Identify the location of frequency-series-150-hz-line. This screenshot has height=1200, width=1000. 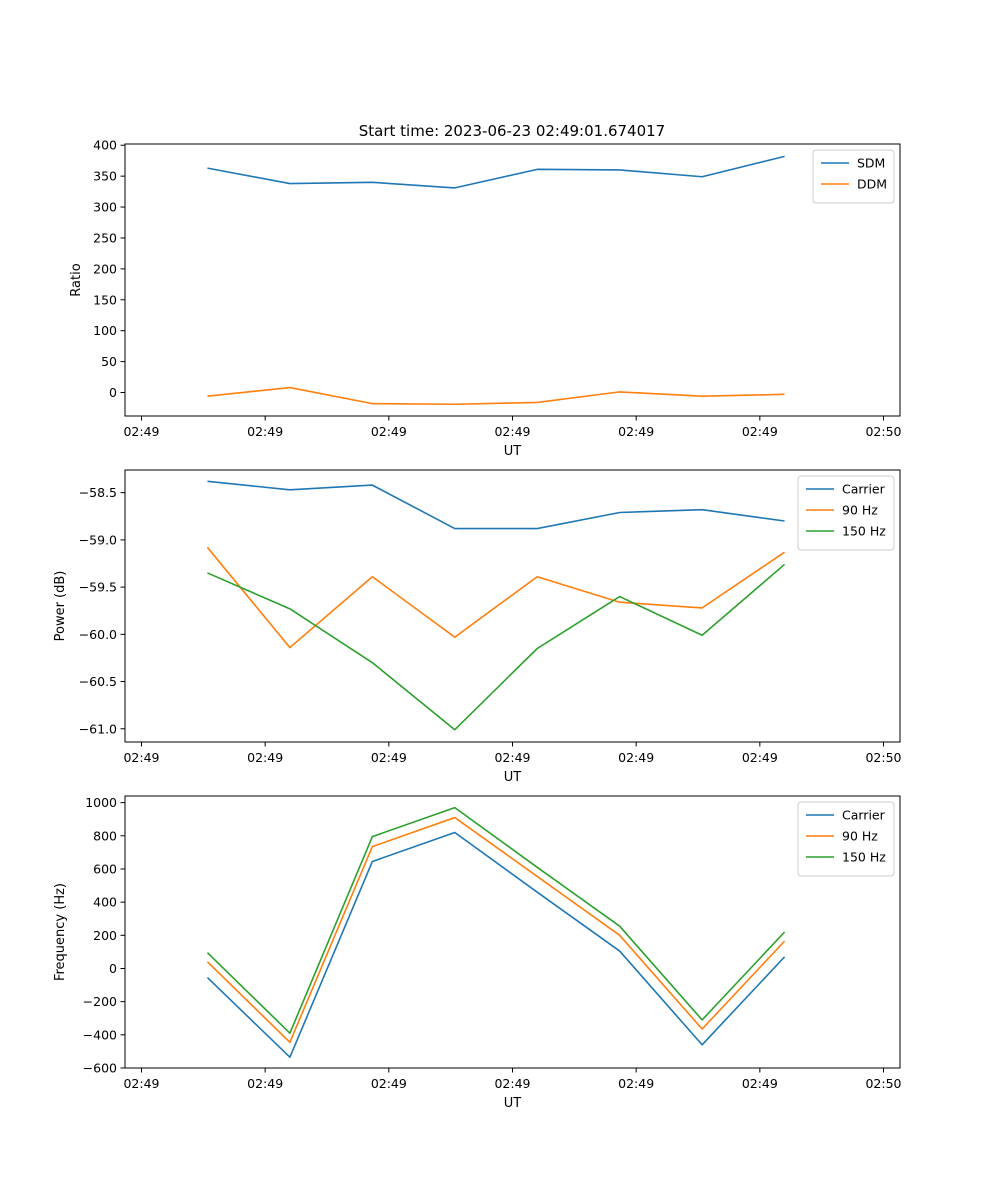
(496, 920).